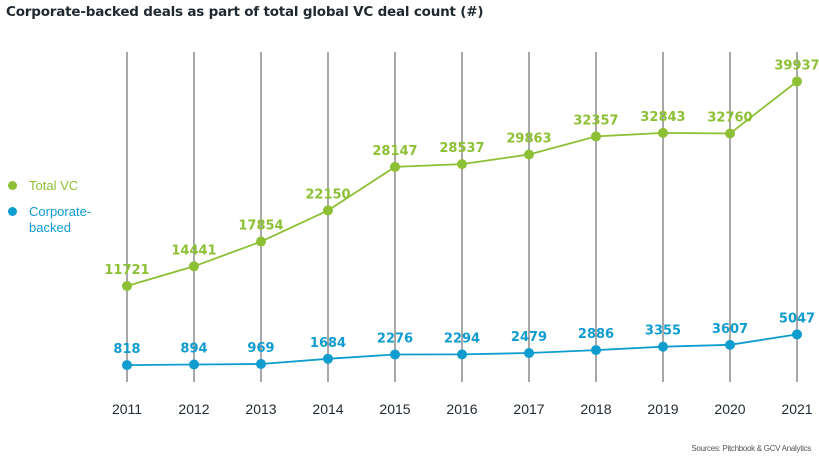 The height and width of the screenshot is (458, 819). I want to click on legend-label-total-vc: Total VC, so click(54, 185).